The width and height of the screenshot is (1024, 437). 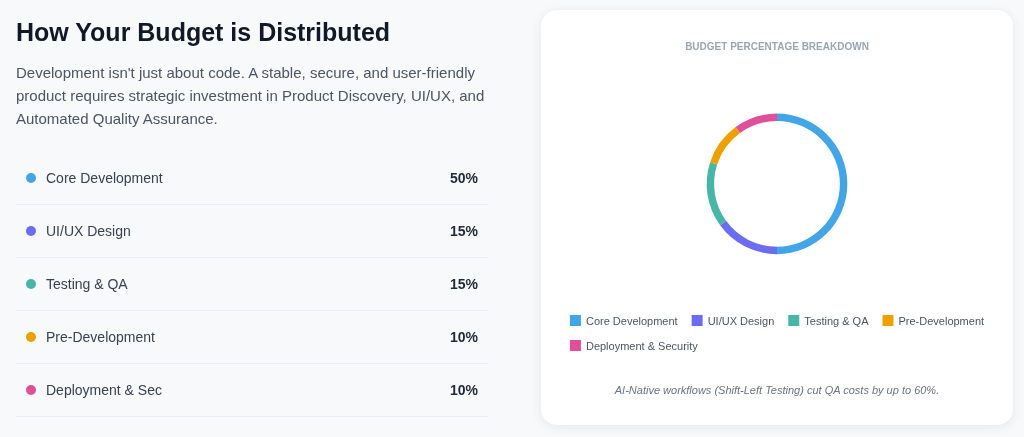 What do you see at coordinates (941, 320) in the screenshot?
I see `legend-label: Pre-Development` at bounding box center [941, 320].